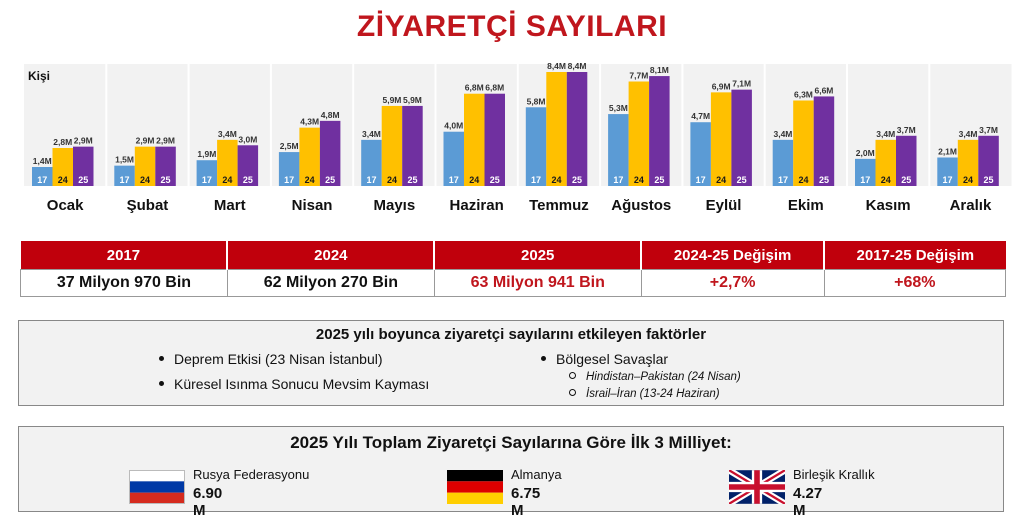 This screenshot has width=1024, height=521. I want to click on data-label: 8,1M, so click(659, 70).